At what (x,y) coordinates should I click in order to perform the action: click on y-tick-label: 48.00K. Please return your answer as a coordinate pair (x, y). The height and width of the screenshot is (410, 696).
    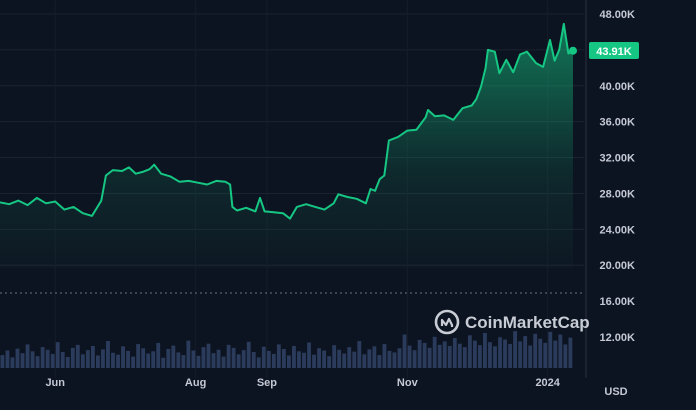
    Looking at the image, I should click on (618, 15).